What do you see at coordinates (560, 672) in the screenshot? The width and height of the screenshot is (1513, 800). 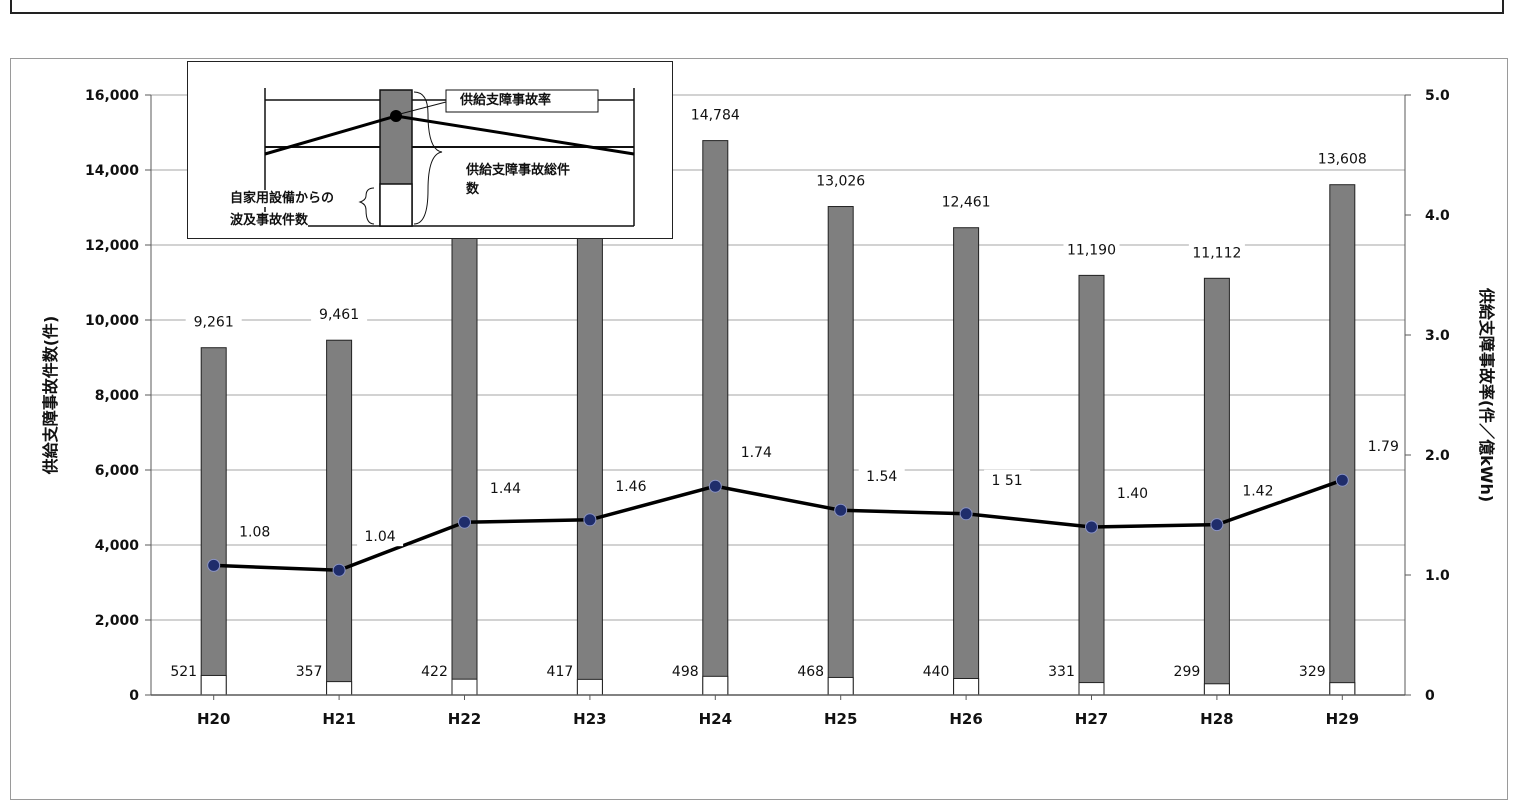 I see `bar-spill-label: 417` at bounding box center [560, 672].